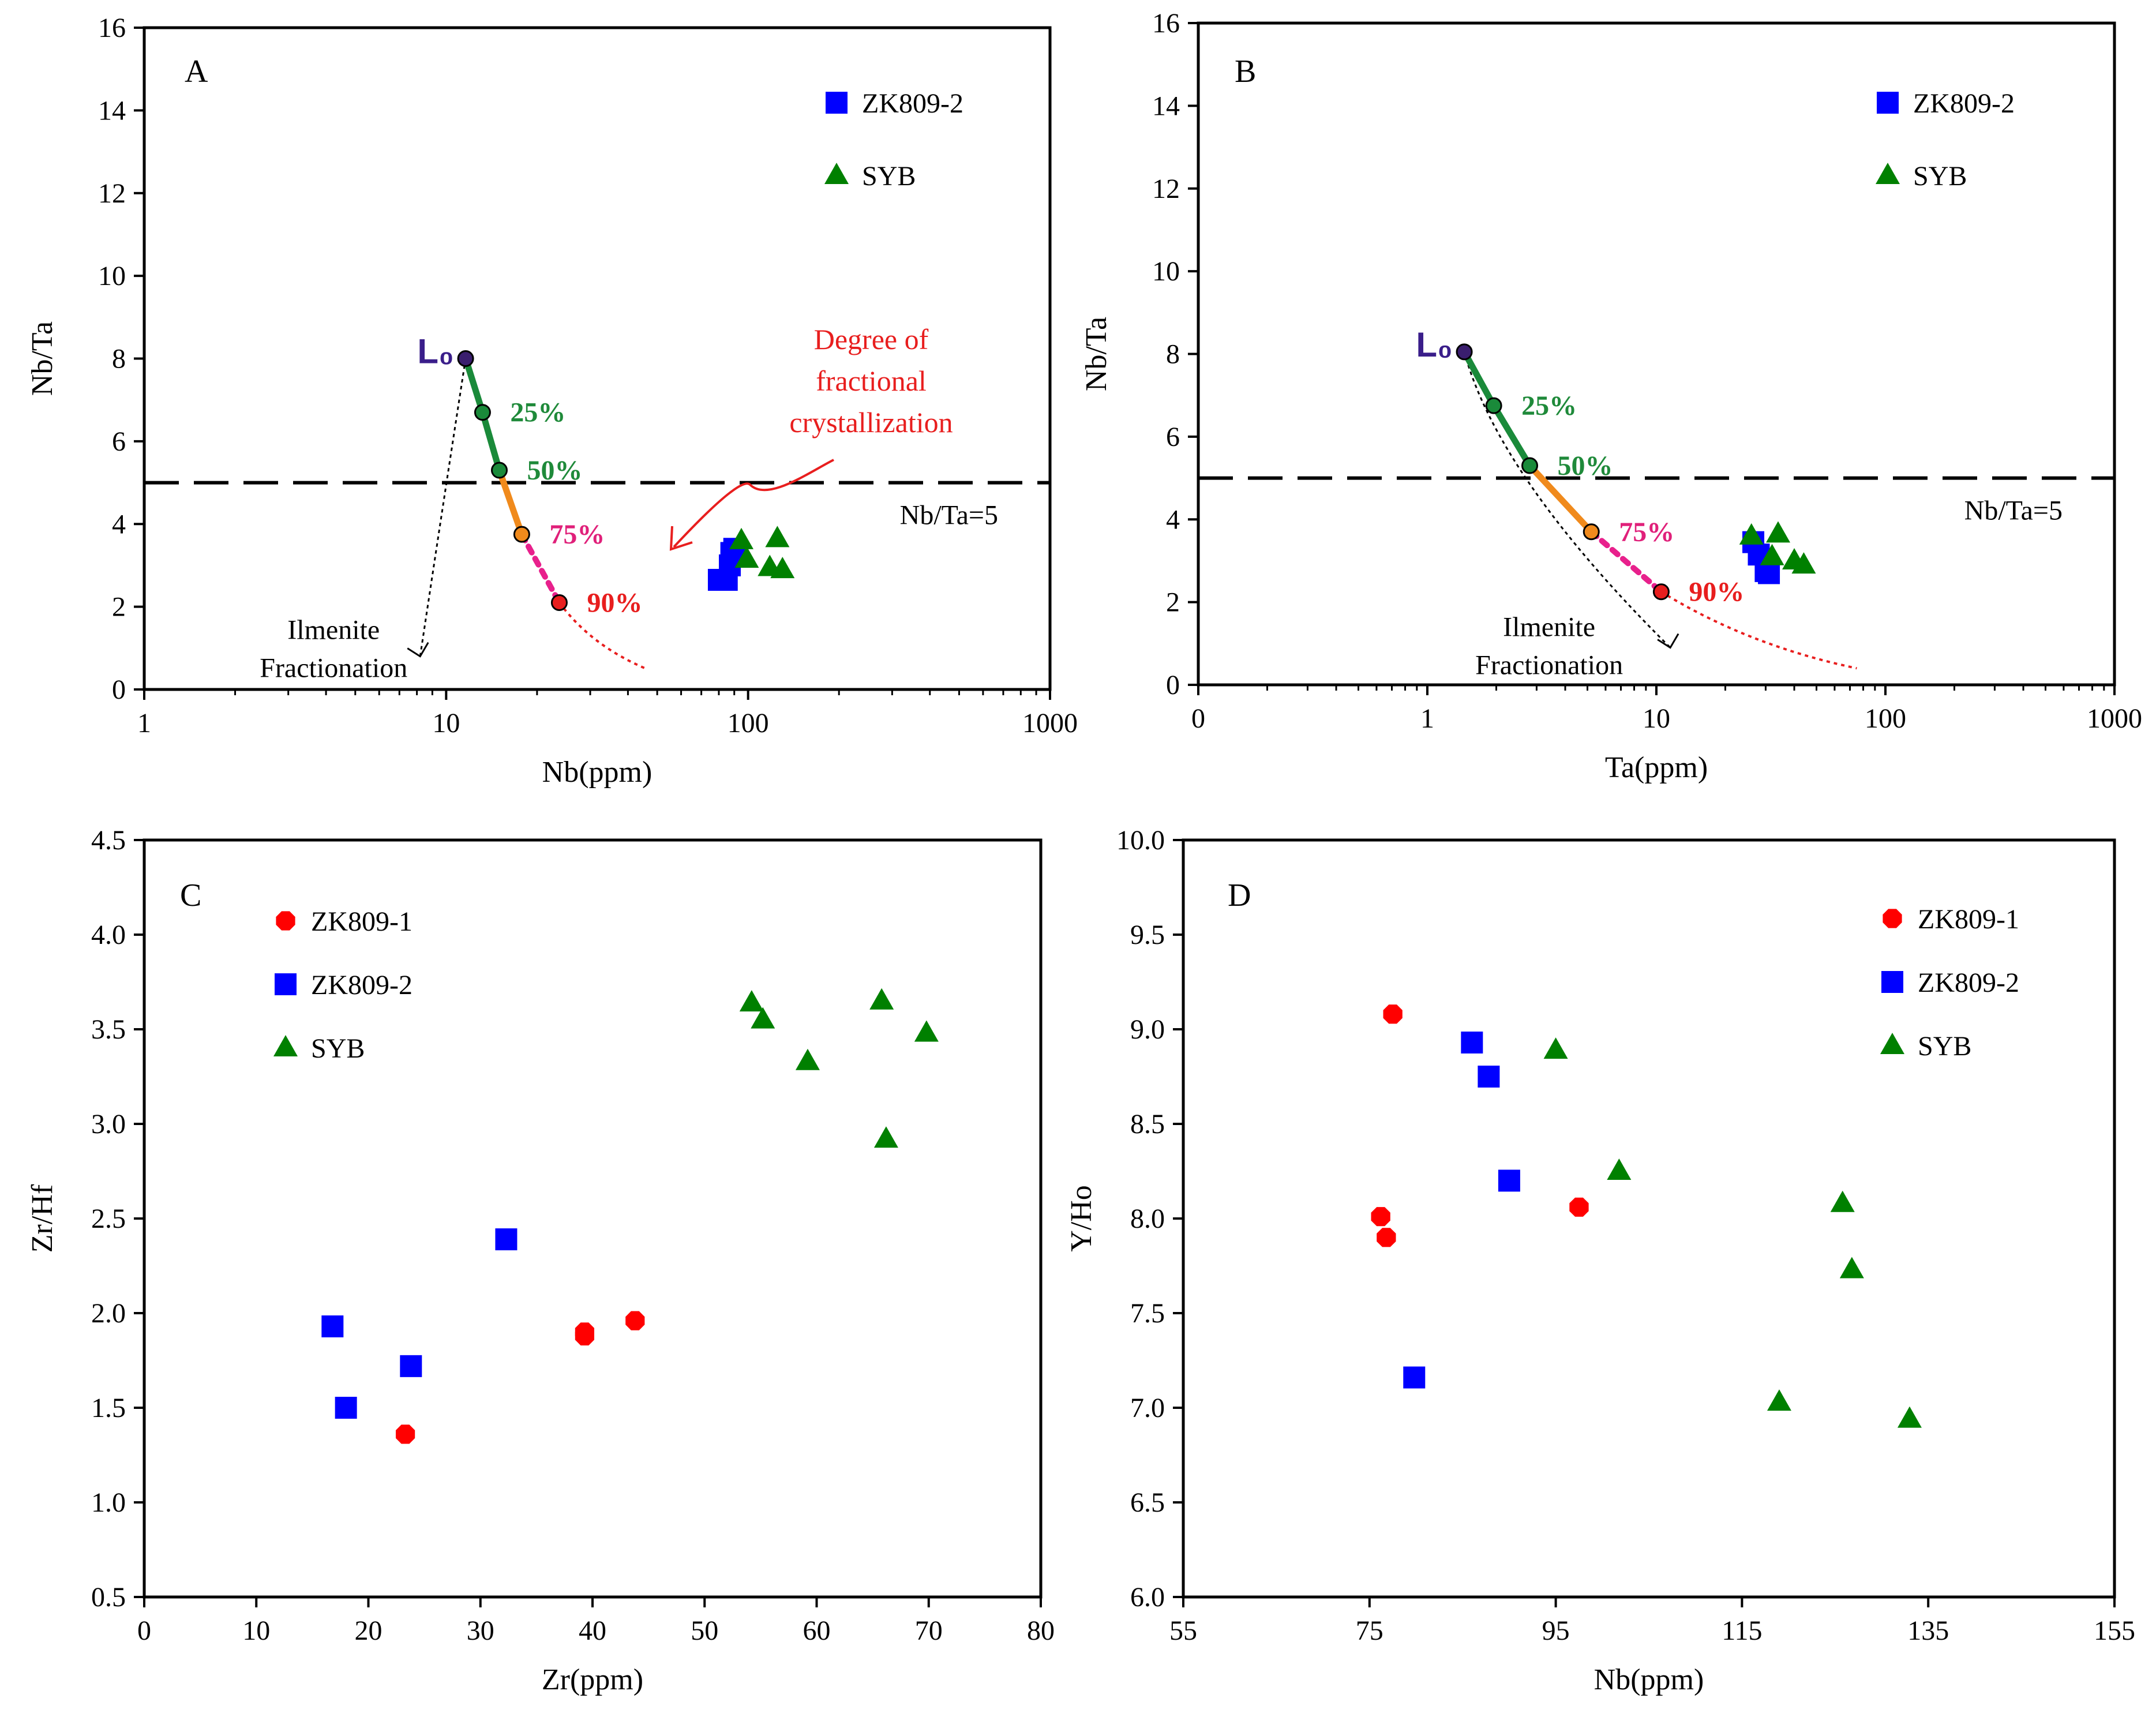 Image resolution: width=2156 pixels, height=1717 pixels. Describe the element at coordinates (704, 1630) in the screenshot. I see `x-tick-label: 50` at that location.